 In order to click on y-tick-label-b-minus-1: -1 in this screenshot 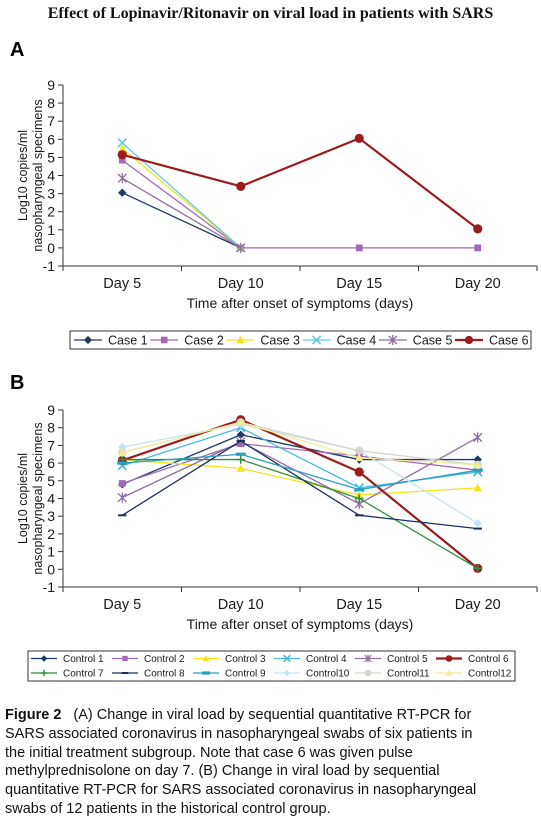, I will do `click(49, 587)`.